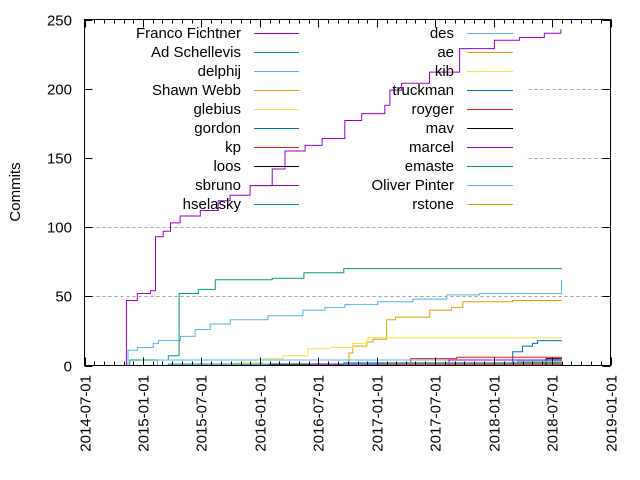  I want to click on series-line-marcel, so click(505, 362).